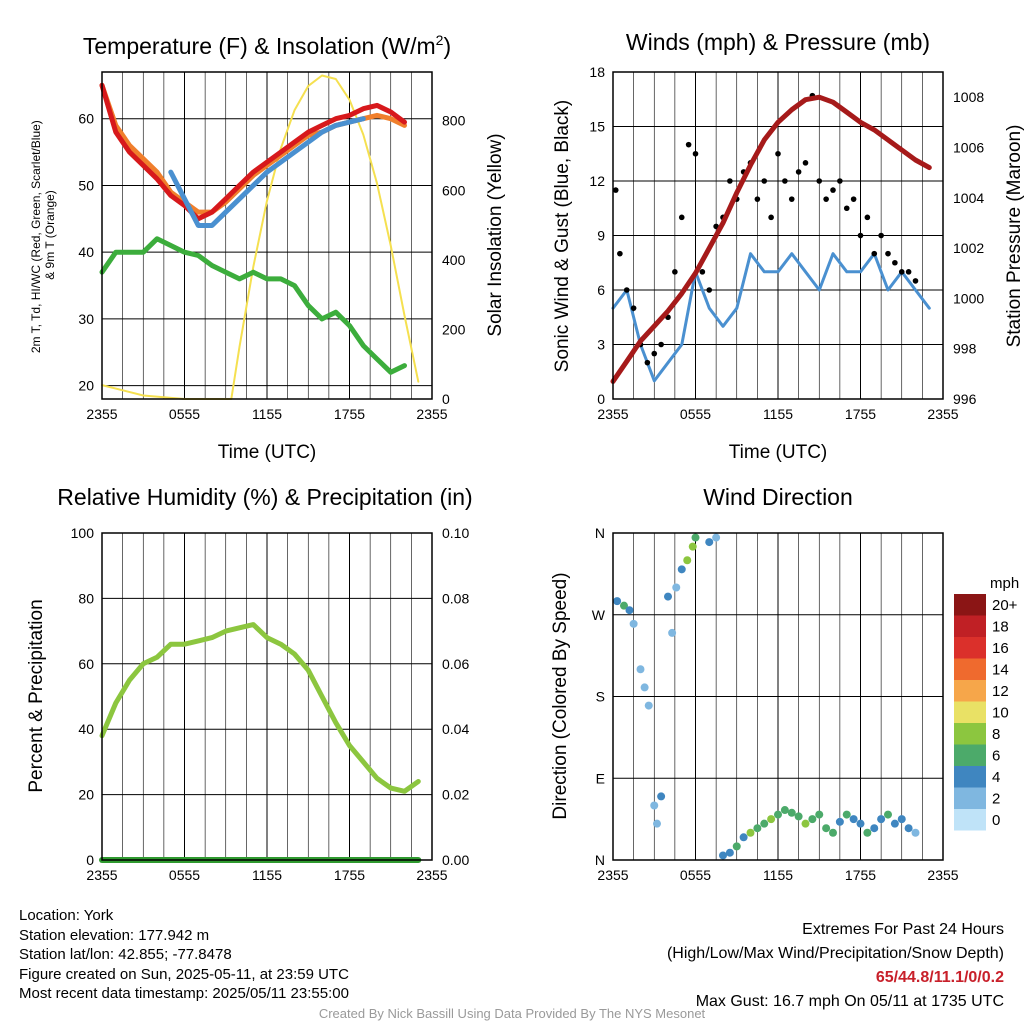 This screenshot has height=1024, width=1024. Describe the element at coordinates (349, 875) in the screenshot. I see `humidity-xtick-label: 1755` at that location.